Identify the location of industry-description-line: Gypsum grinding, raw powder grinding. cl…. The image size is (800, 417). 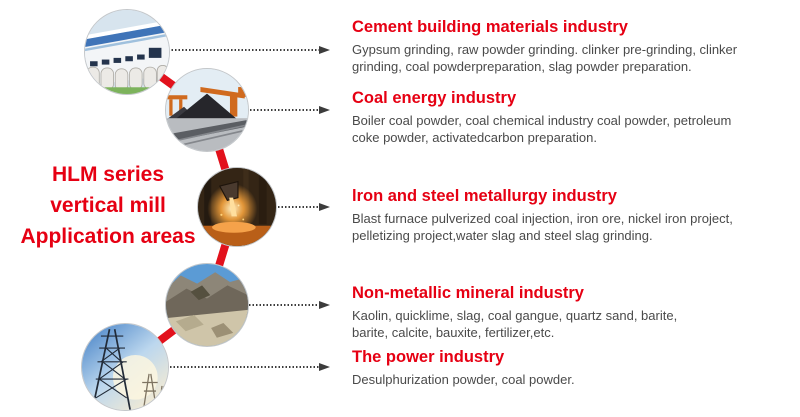
(545, 49).